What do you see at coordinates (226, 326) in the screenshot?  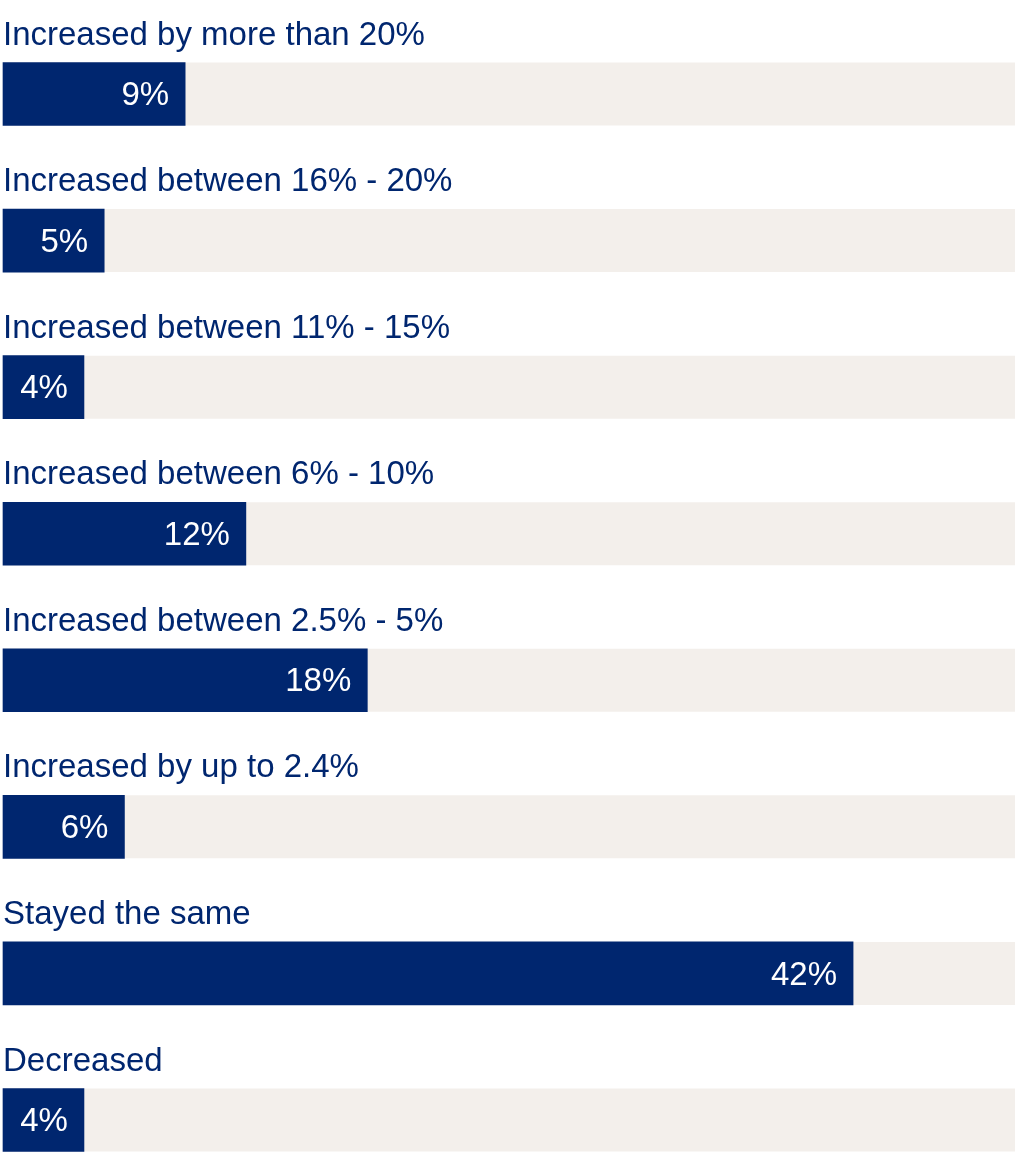 I see `y-tick-label: Increased between 11% - 15%` at bounding box center [226, 326].